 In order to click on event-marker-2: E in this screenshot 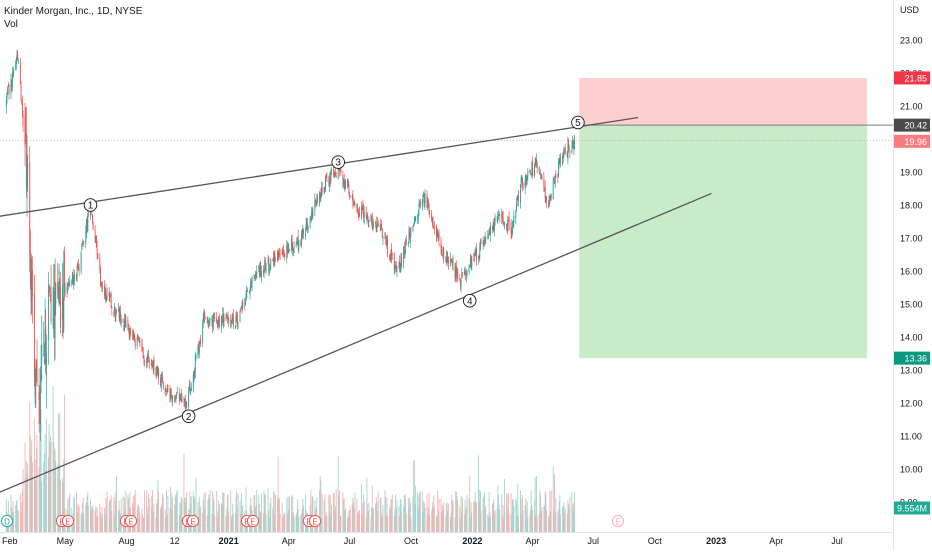, I will do `click(68, 521)`.